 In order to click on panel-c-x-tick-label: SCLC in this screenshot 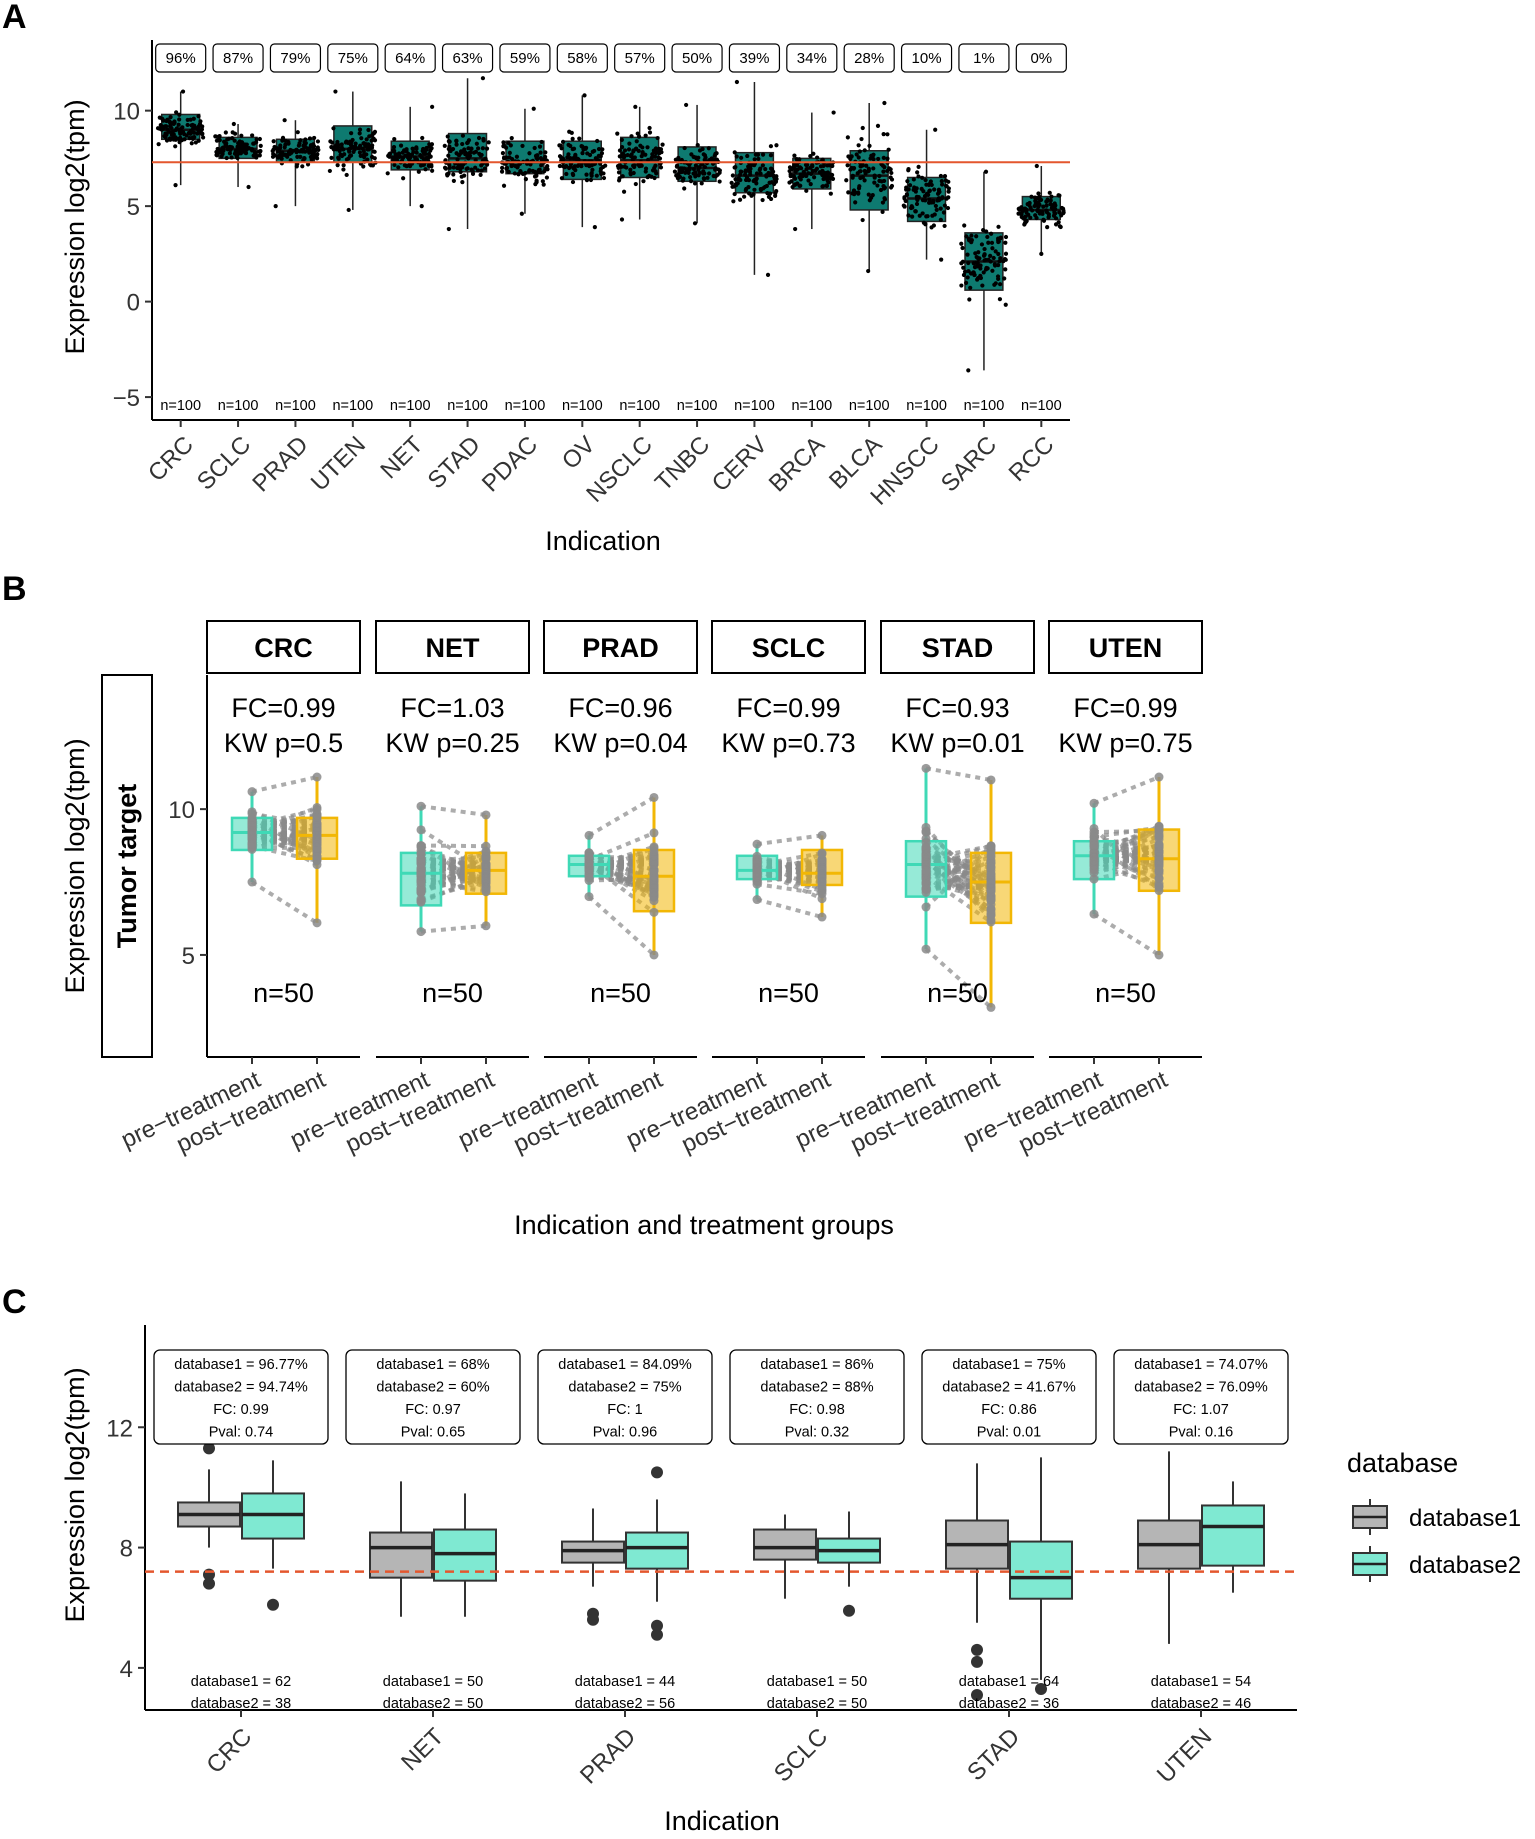, I will do `click(801, 1755)`.